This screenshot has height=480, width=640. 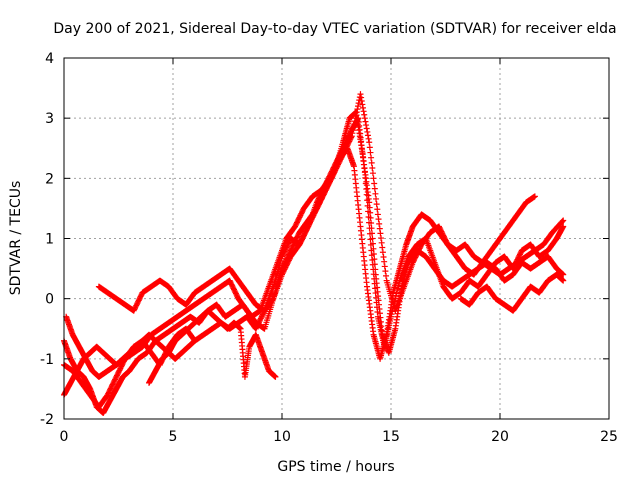 I want to click on y-tick-label: -2, so click(x=47, y=420).